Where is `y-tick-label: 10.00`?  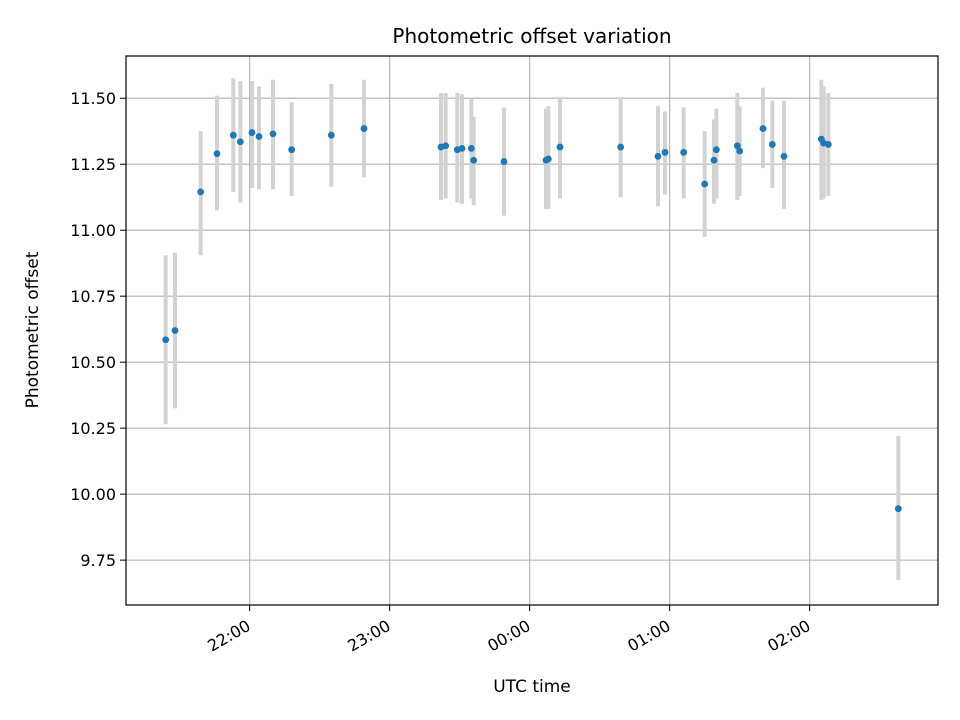
y-tick-label: 10.00 is located at coordinates (93, 494).